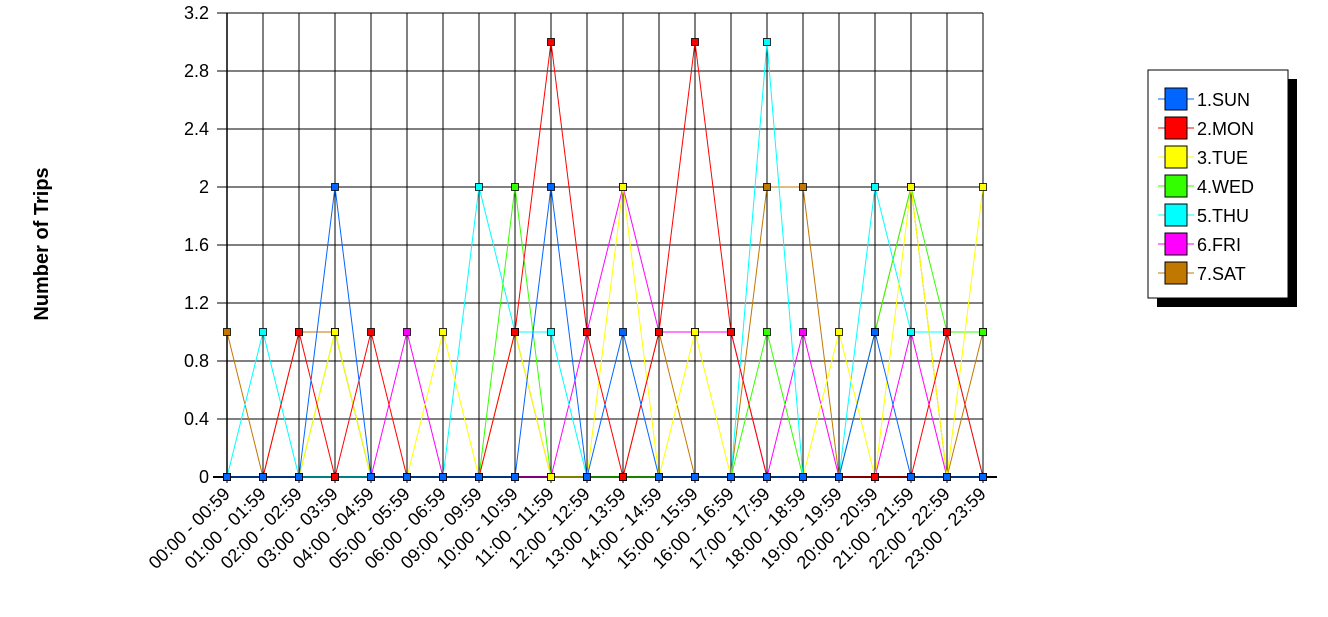 The height and width of the screenshot is (617, 1328). Describe the element at coordinates (196, 303) in the screenshot. I see `y-tick-label: 1.2` at that location.